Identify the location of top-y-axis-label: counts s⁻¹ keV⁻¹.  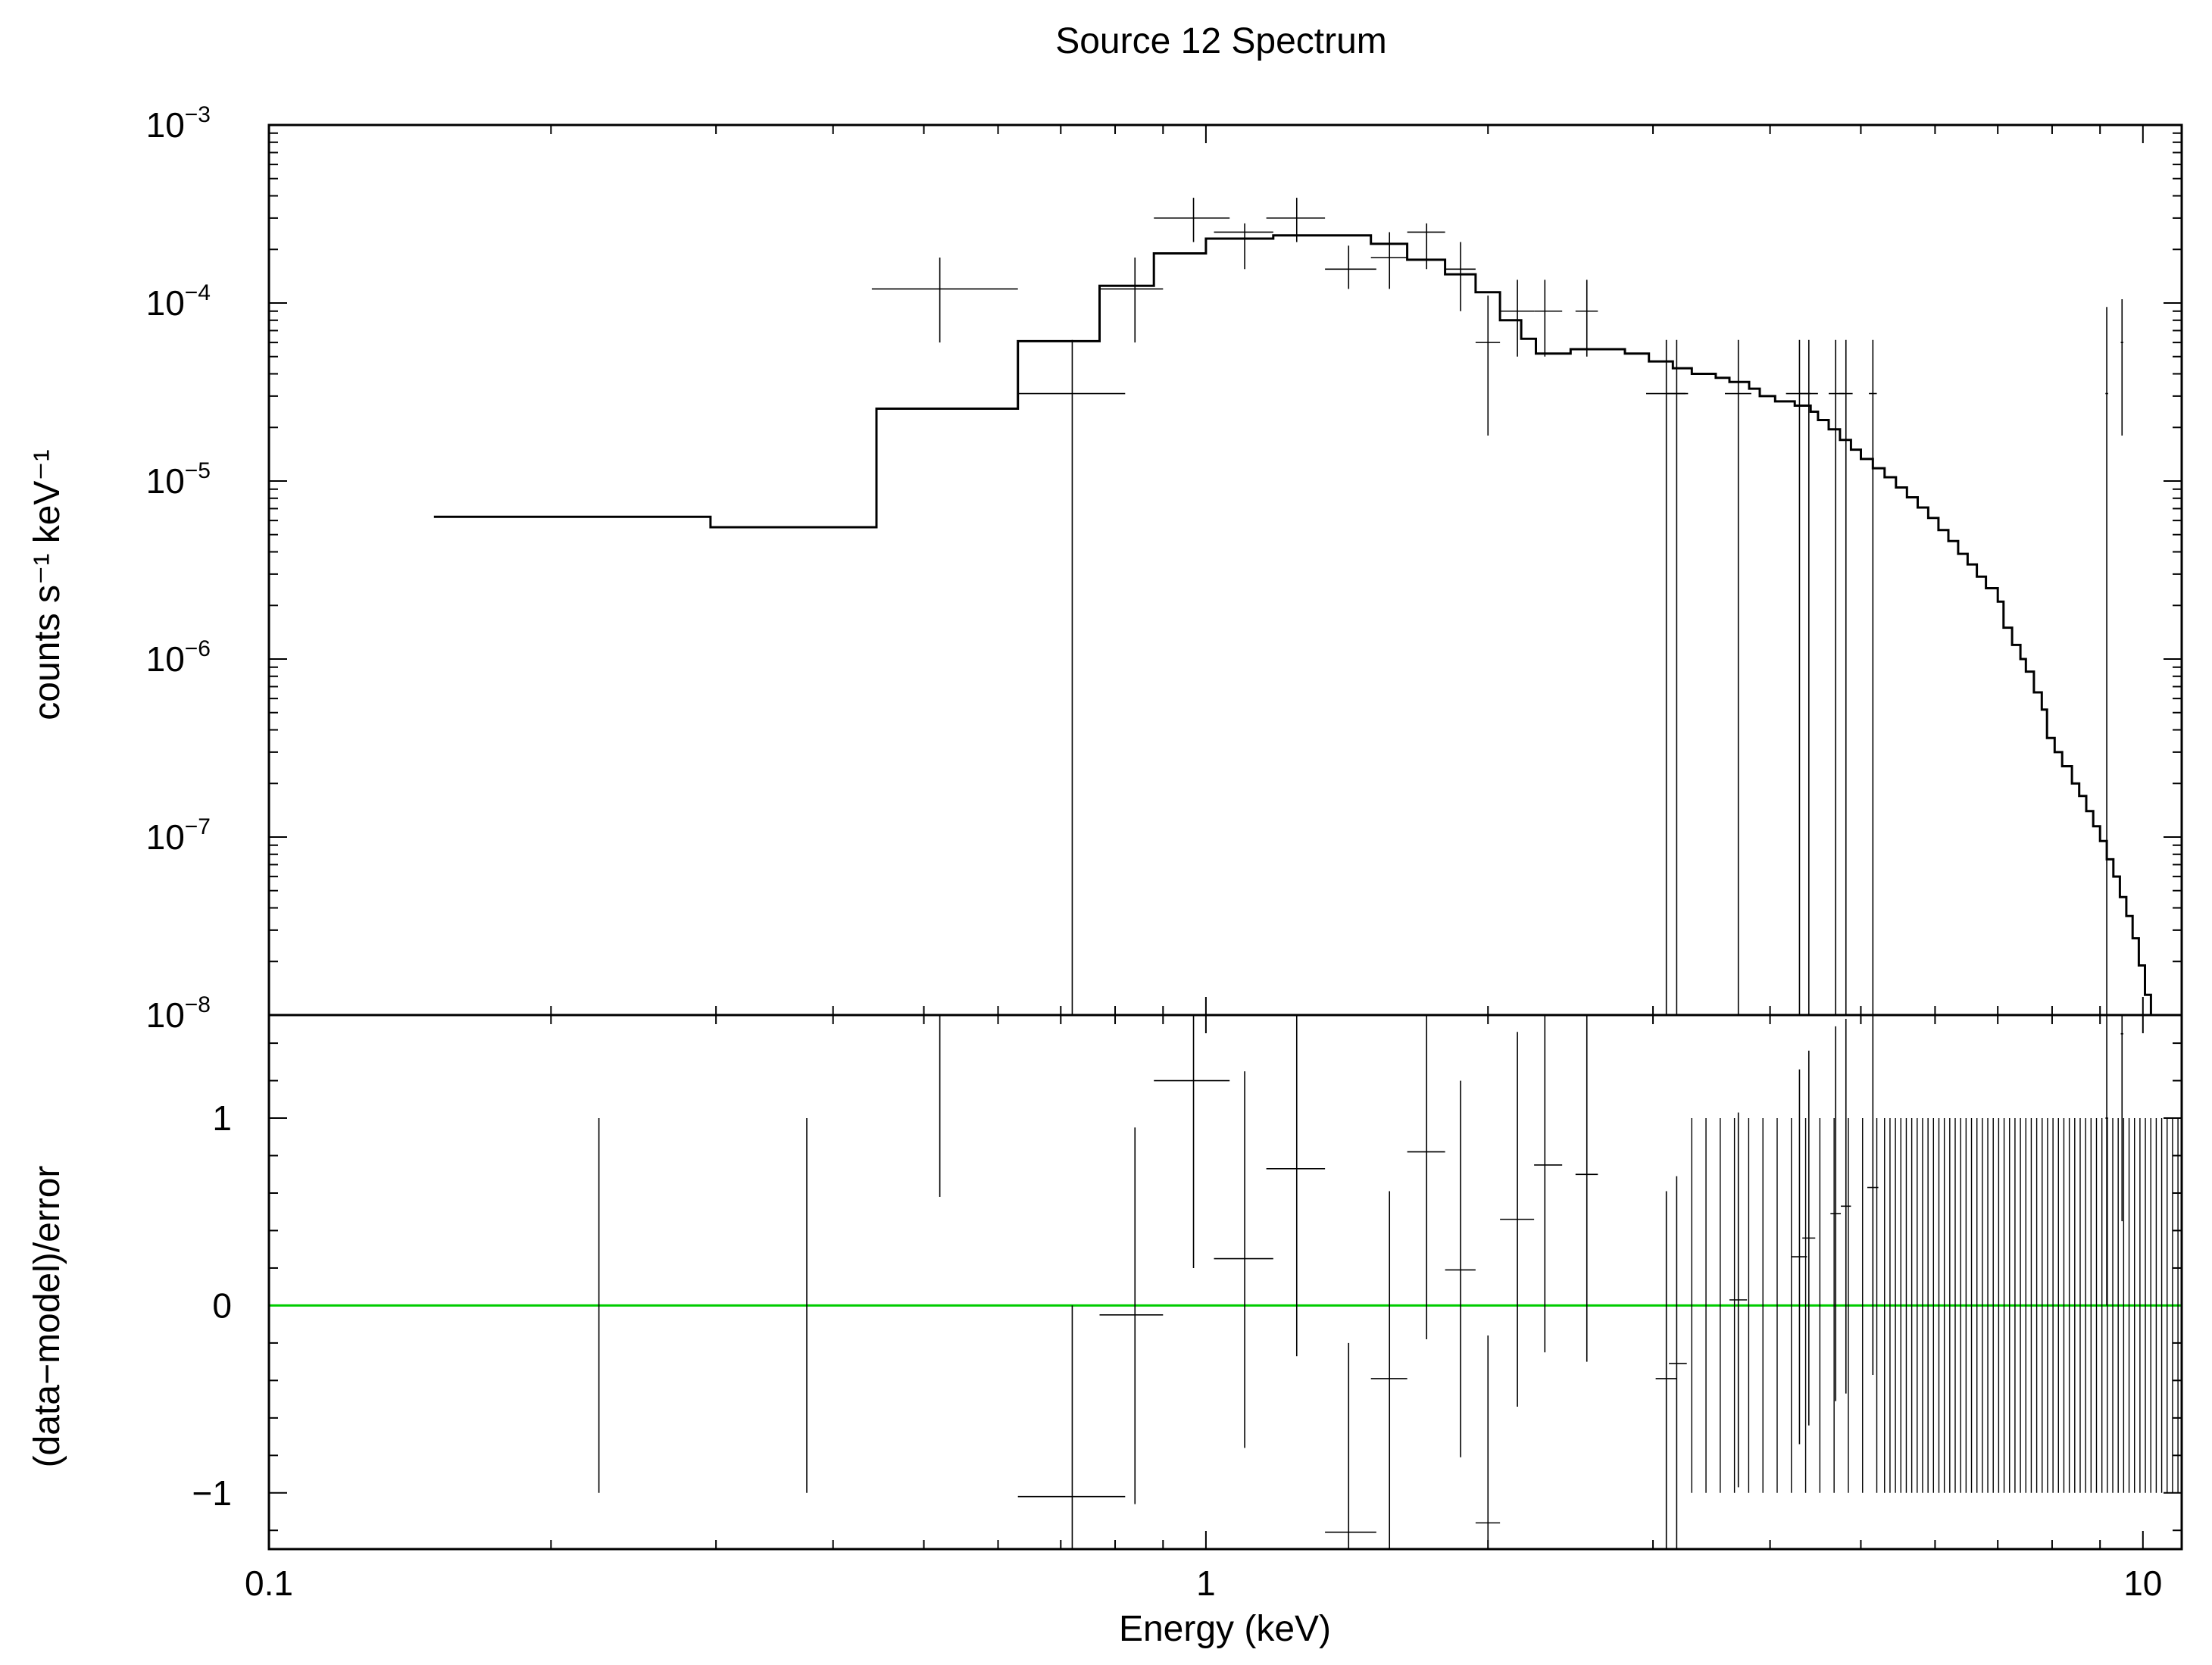
(47, 584).